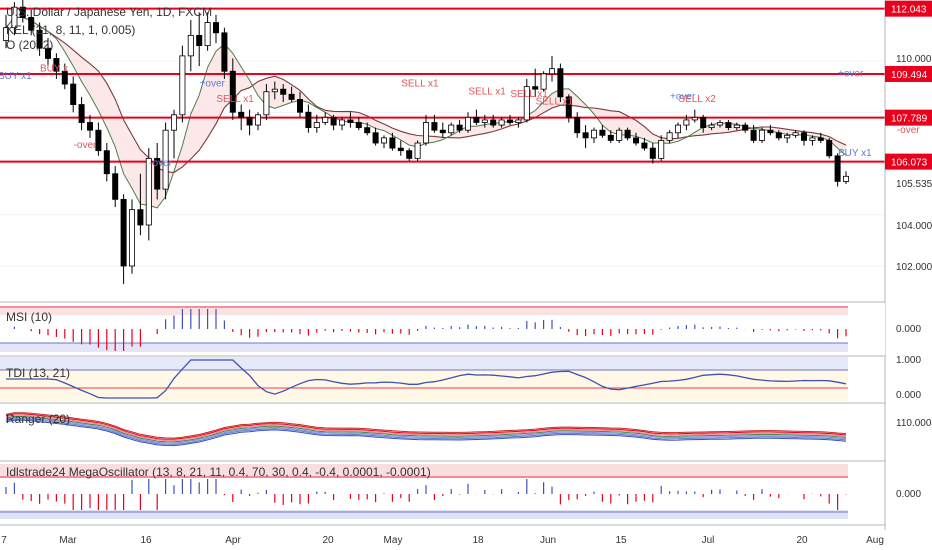 This screenshot has width=932, height=550. Describe the element at coordinates (468, 429) in the screenshot. I see `ranger-pane: Ranger (20) 110.000` at that location.